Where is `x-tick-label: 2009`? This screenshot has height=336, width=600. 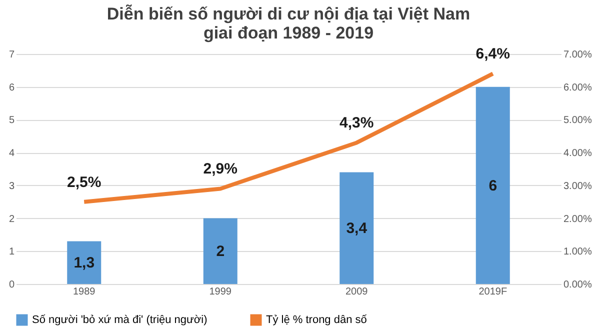 x-tick-label: 2009 is located at coordinates (357, 292).